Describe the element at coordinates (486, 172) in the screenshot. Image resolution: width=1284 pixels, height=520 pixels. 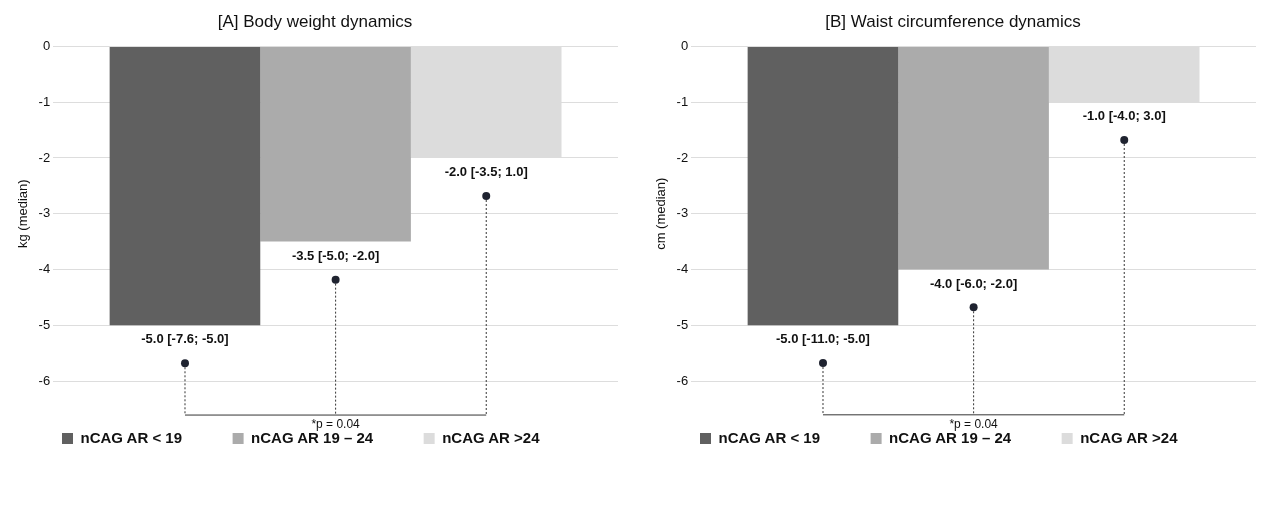
I see `data-label: -2.0 [-3.5; 1.0]` at that location.